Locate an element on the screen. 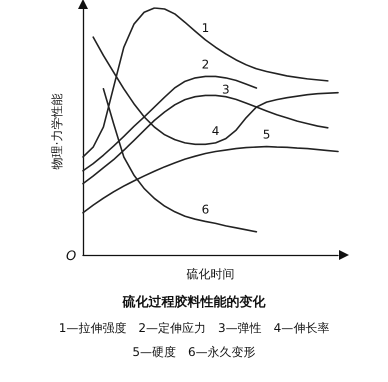  series-label: 2 is located at coordinates (206, 64).